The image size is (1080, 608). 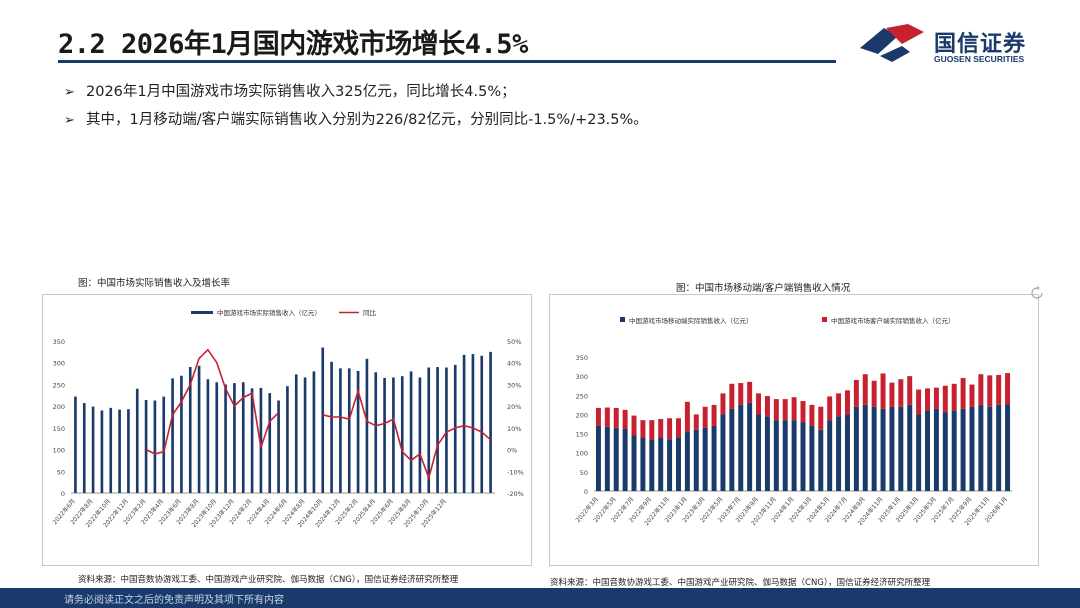 What do you see at coordinates (514, 364) in the screenshot?
I see `y-right-tick-label: 40%` at bounding box center [514, 364].